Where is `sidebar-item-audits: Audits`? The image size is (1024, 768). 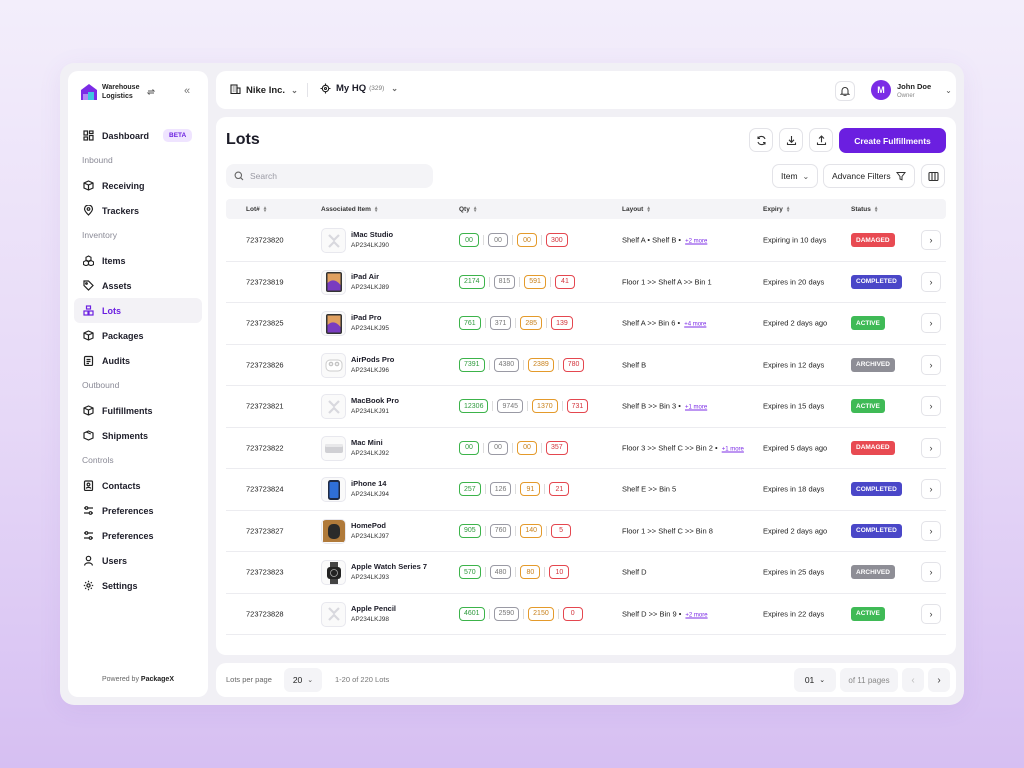
sidebar-item-audits: Audits is located at coordinates (138, 360).